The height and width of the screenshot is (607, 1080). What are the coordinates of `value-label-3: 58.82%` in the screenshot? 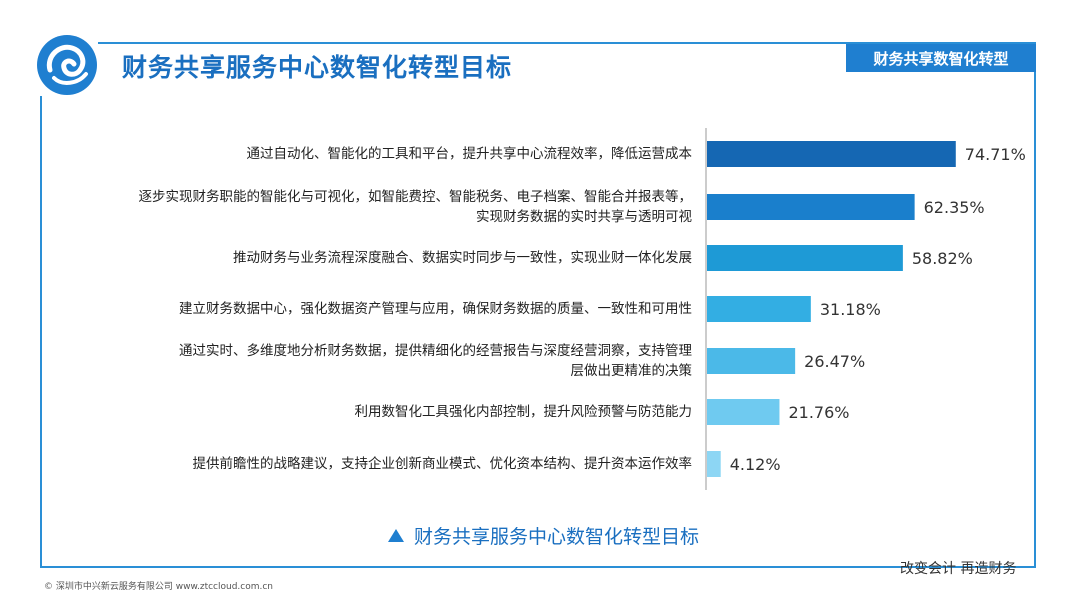 It's located at (942, 258).